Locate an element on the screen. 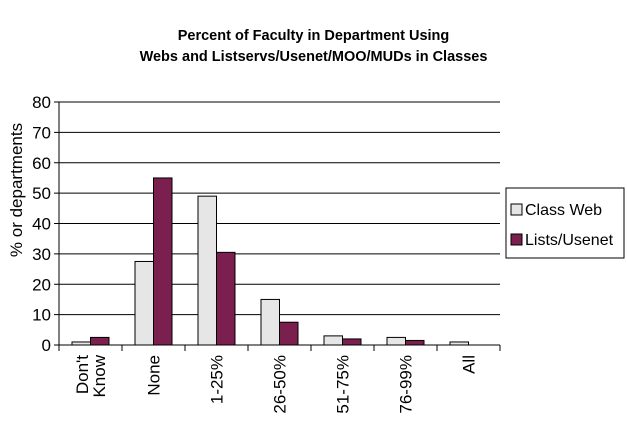  x-tick-label: 26-50% is located at coordinates (280, 384).